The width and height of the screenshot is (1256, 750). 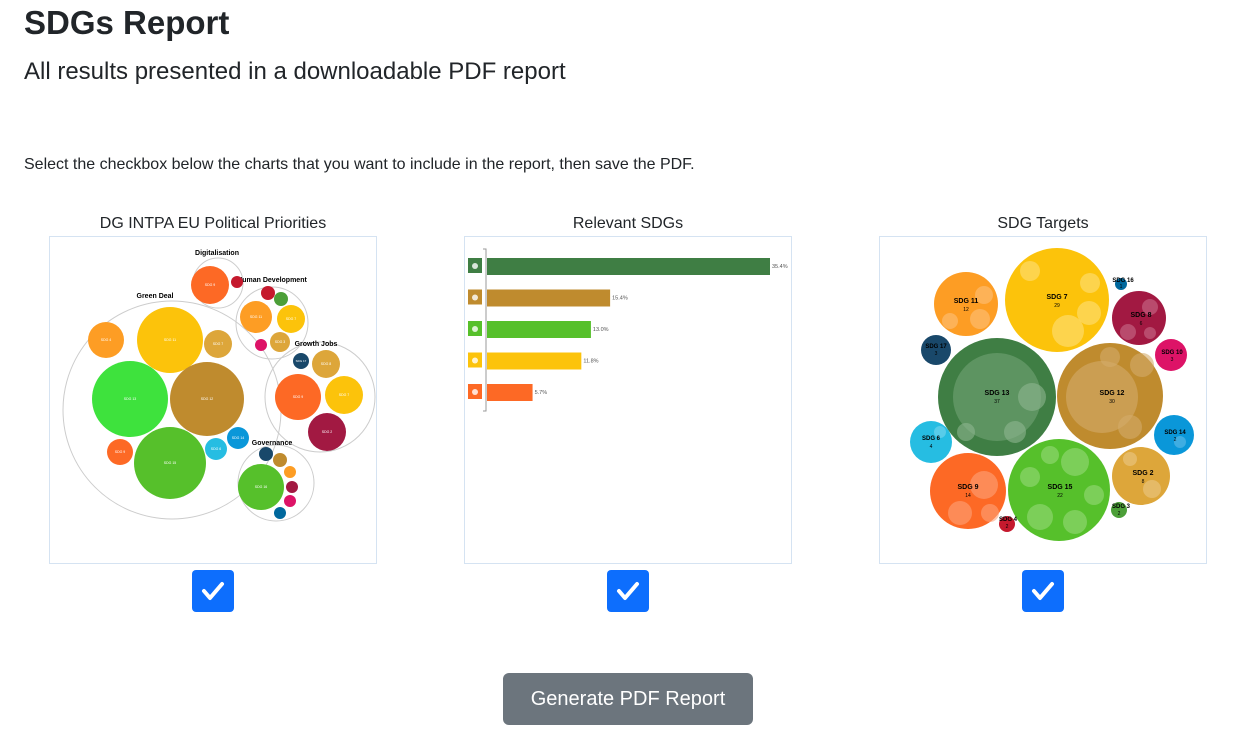 I want to click on governance-group, so click(x=276, y=483).